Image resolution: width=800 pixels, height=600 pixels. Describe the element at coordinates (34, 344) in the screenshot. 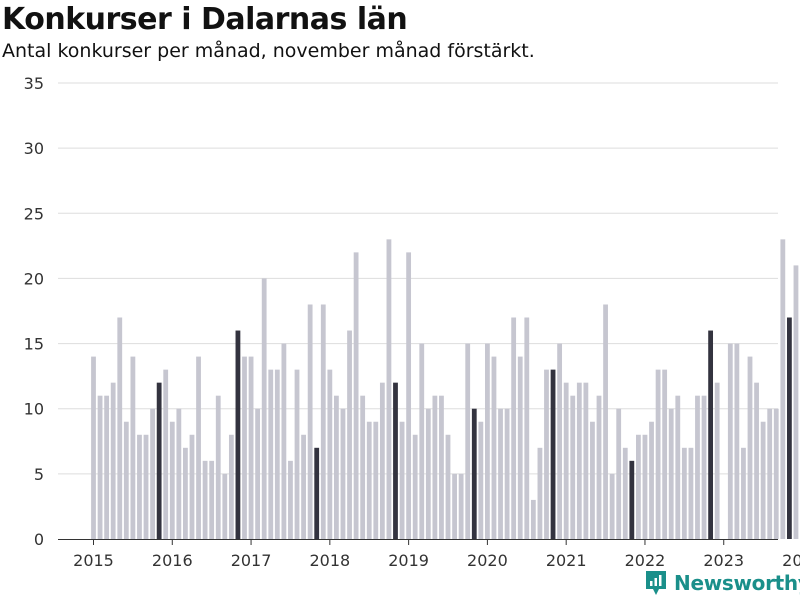

I see `y-tick-label: 15` at that location.